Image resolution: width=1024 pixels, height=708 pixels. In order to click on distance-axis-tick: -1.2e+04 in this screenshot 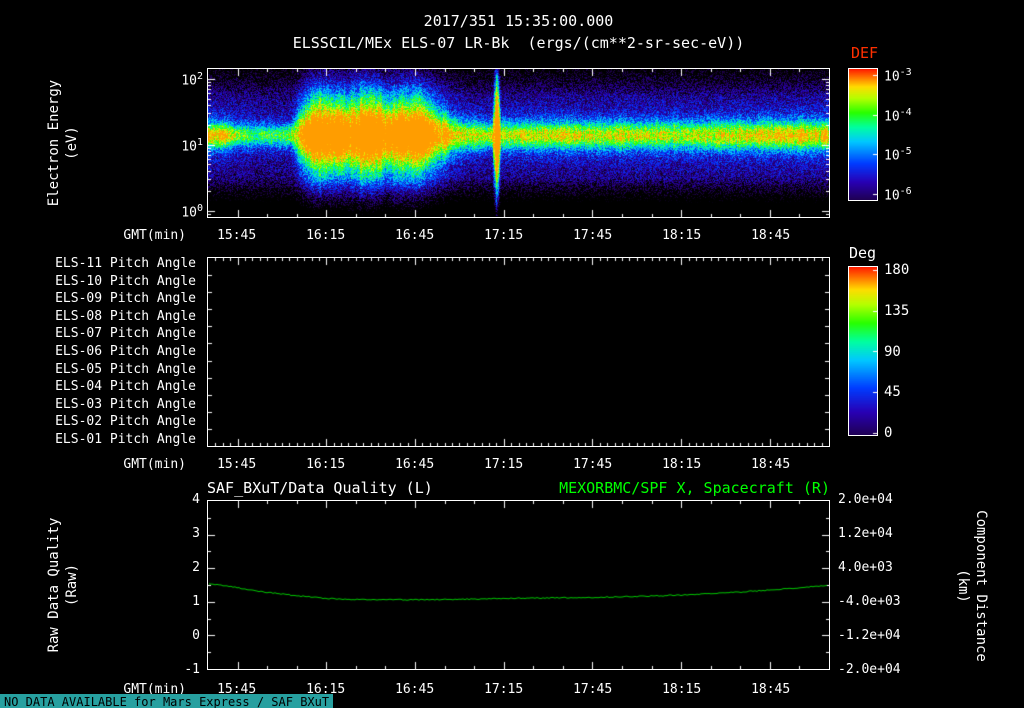, I will do `click(869, 635)`.